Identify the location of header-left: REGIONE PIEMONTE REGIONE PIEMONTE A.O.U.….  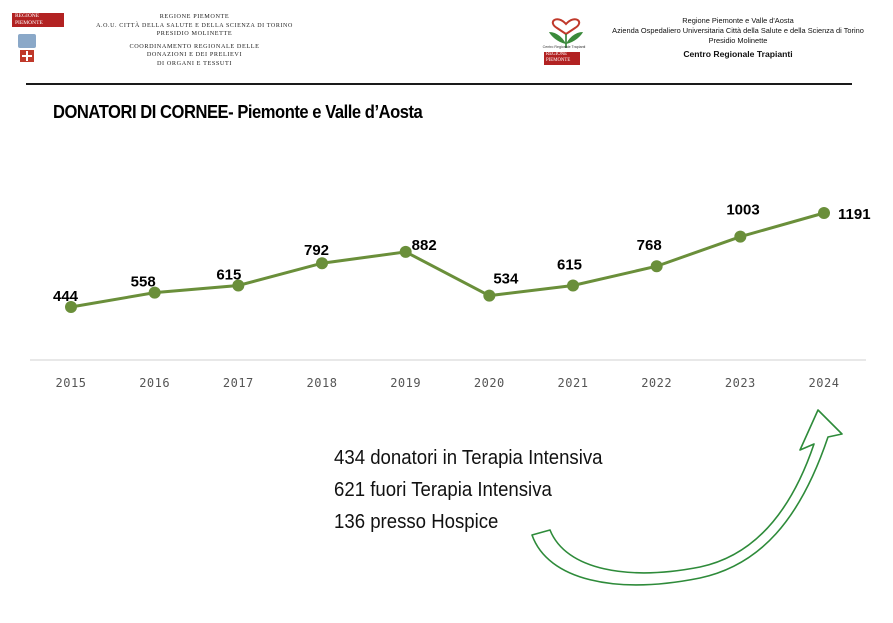
(160, 42).